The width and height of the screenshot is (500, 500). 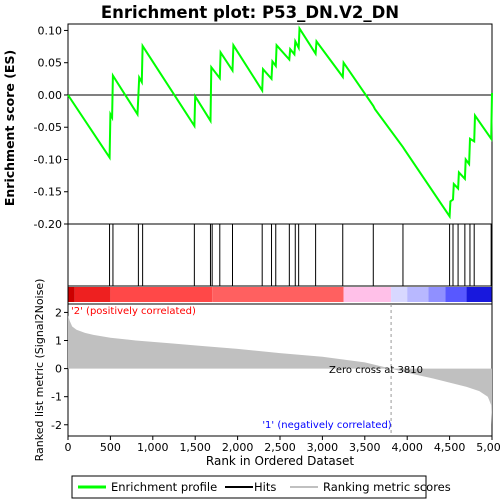 I want to click on es-ytick-label: -0.15, so click(x=48, y=192).